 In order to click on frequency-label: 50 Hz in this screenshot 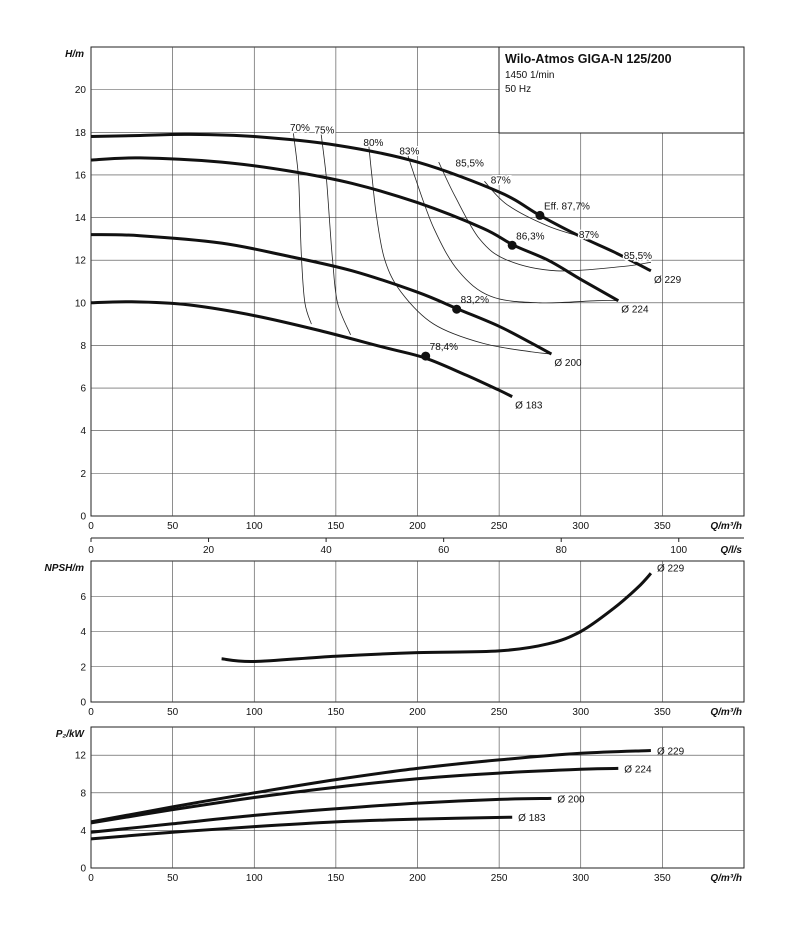, I will do `click(518, 89)`.